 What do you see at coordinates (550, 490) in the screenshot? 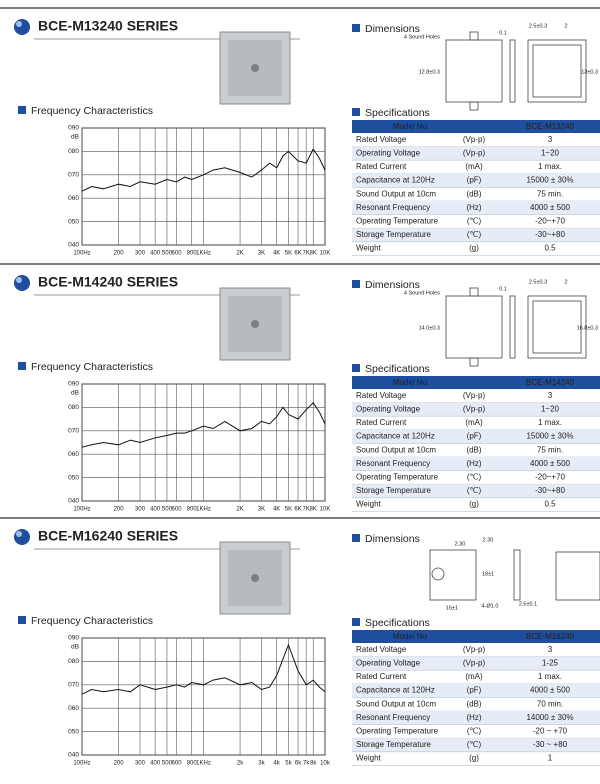
I see `spec-value: -30~+80` at bounding box center [550, 490].